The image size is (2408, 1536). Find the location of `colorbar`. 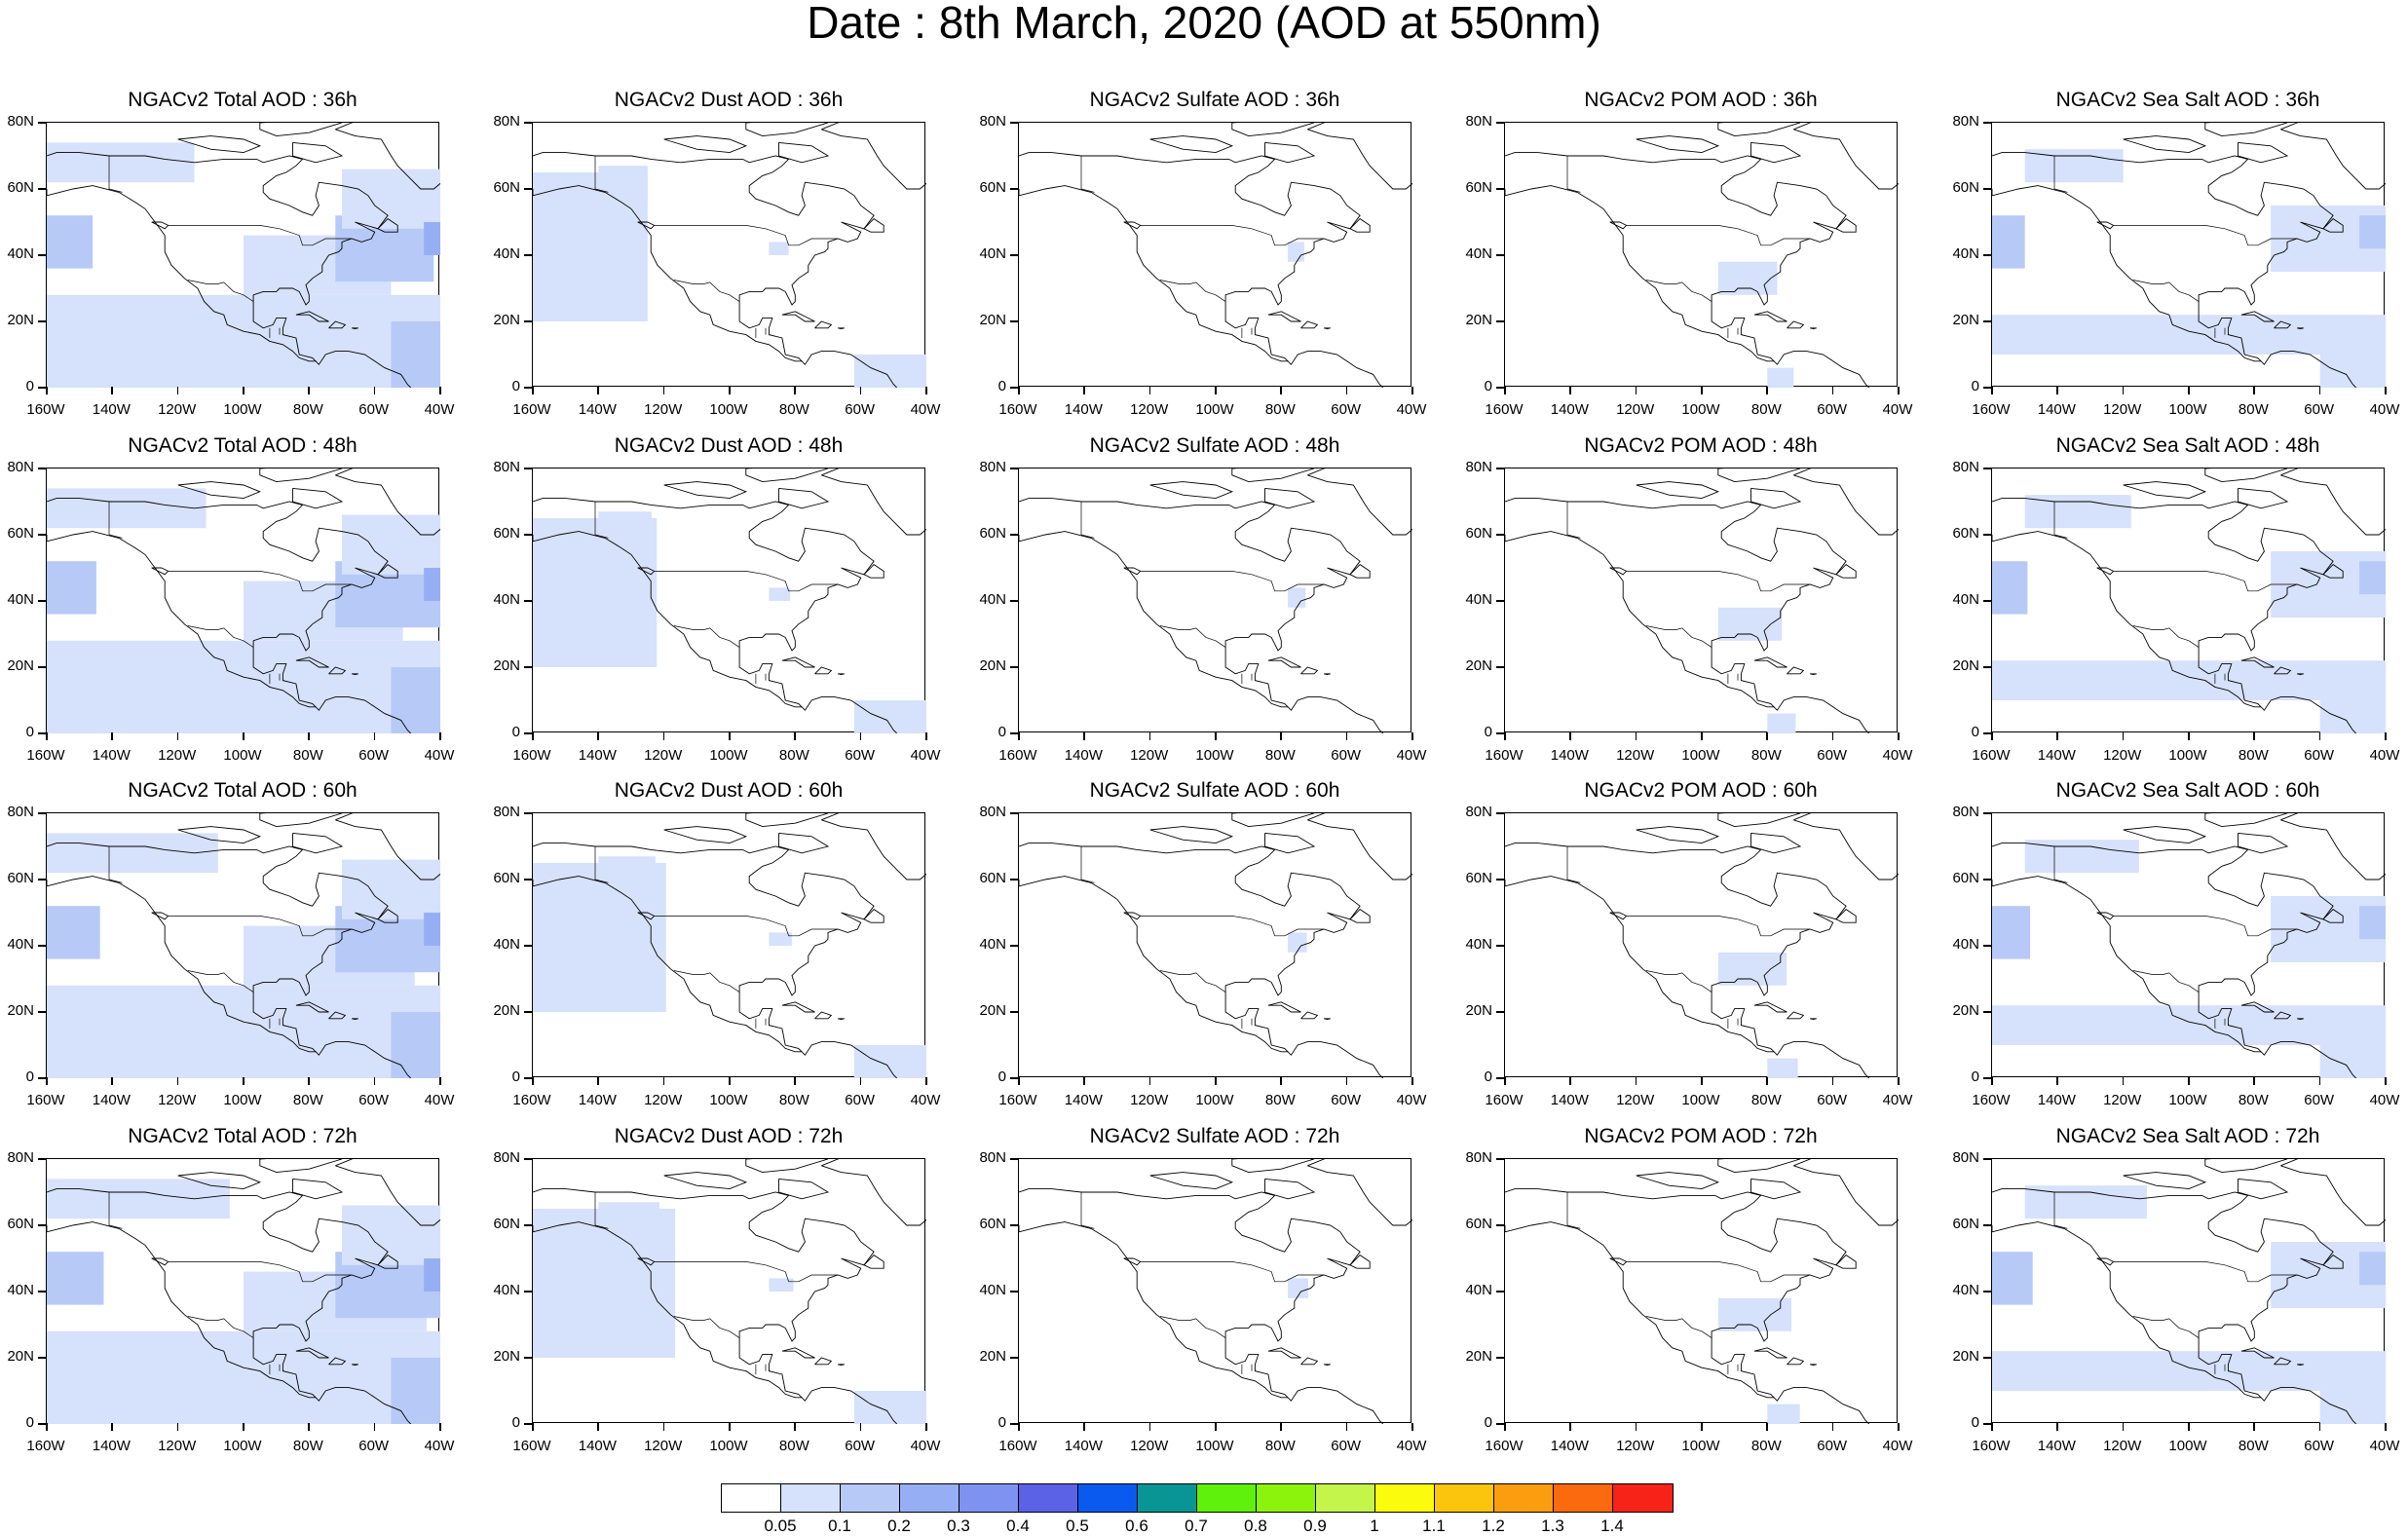

colorbar is located at coordinates (1197, 1498).